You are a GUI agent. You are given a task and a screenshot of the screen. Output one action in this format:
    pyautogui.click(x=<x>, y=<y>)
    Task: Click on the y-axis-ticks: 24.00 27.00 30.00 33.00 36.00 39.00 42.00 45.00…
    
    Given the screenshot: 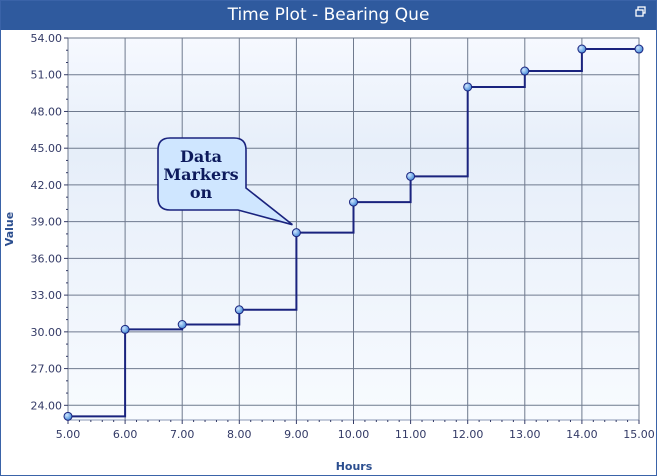 What is the action you would take?
    pyautogui.click(x=49, y=225)
    